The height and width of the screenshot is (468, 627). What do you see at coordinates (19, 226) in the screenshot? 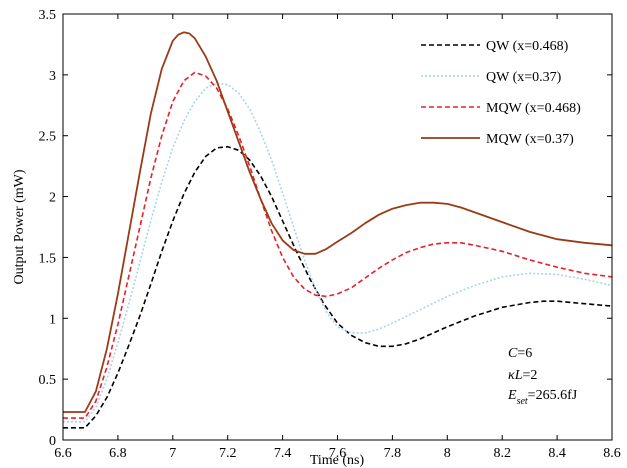
I see `y-axis-title: Output Power (mW)` at bounding box center [19, 226].